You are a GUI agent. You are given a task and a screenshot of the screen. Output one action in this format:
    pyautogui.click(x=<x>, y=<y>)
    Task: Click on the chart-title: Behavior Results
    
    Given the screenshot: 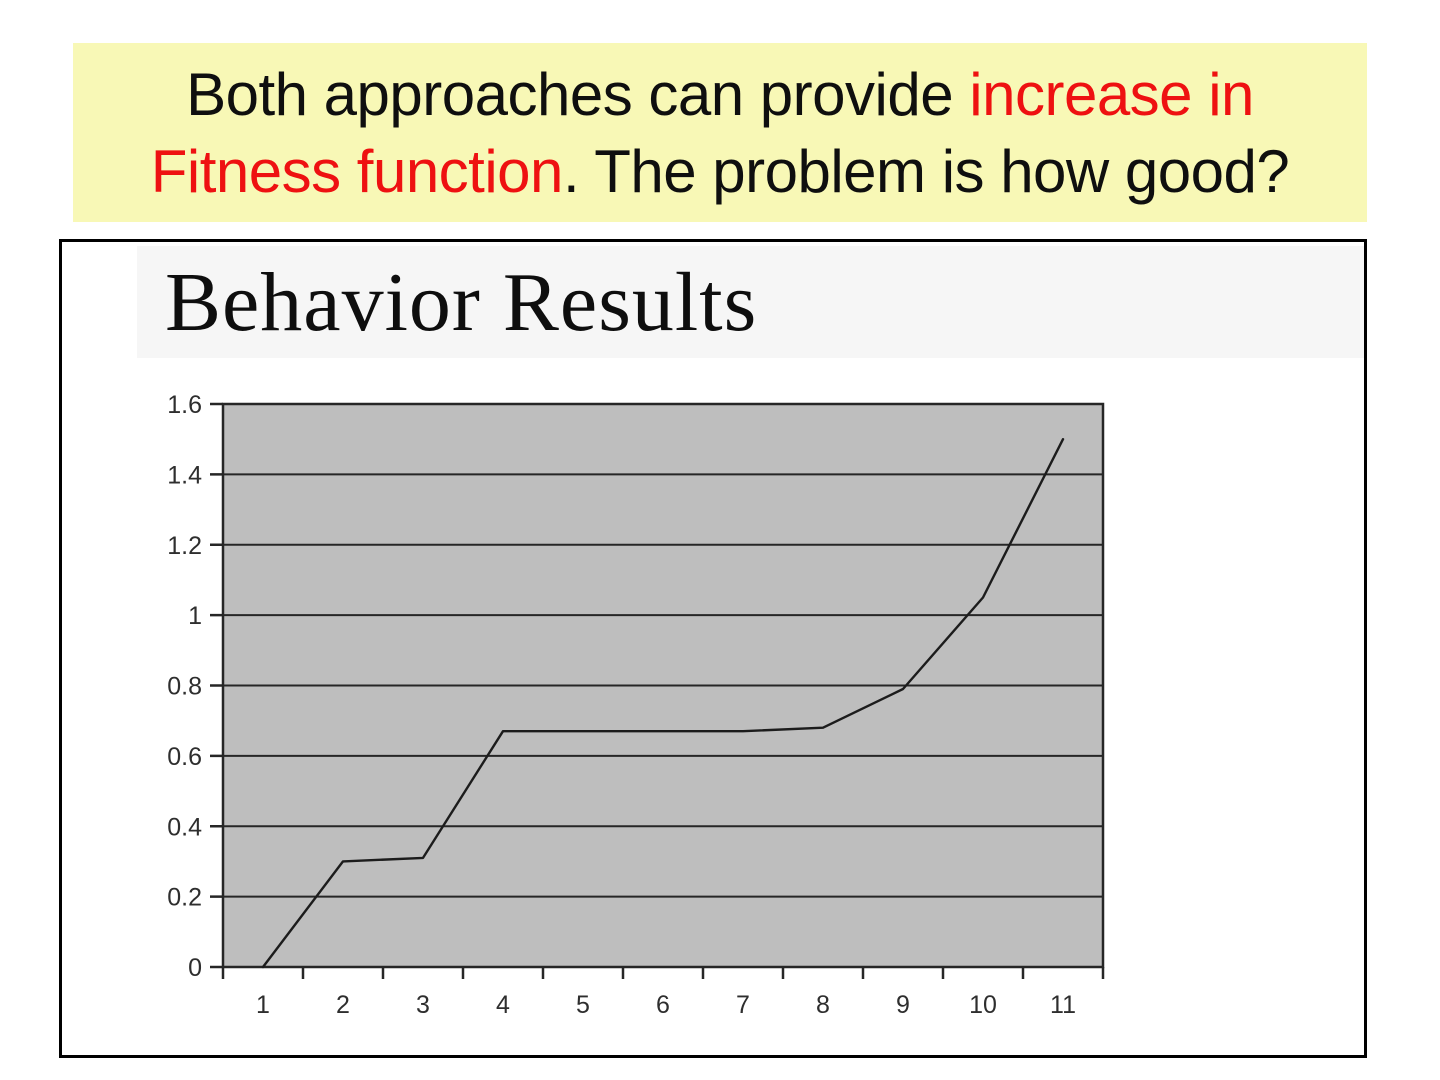 What is the action you would take?
    pyautogui.click(x=461, y=302)
    